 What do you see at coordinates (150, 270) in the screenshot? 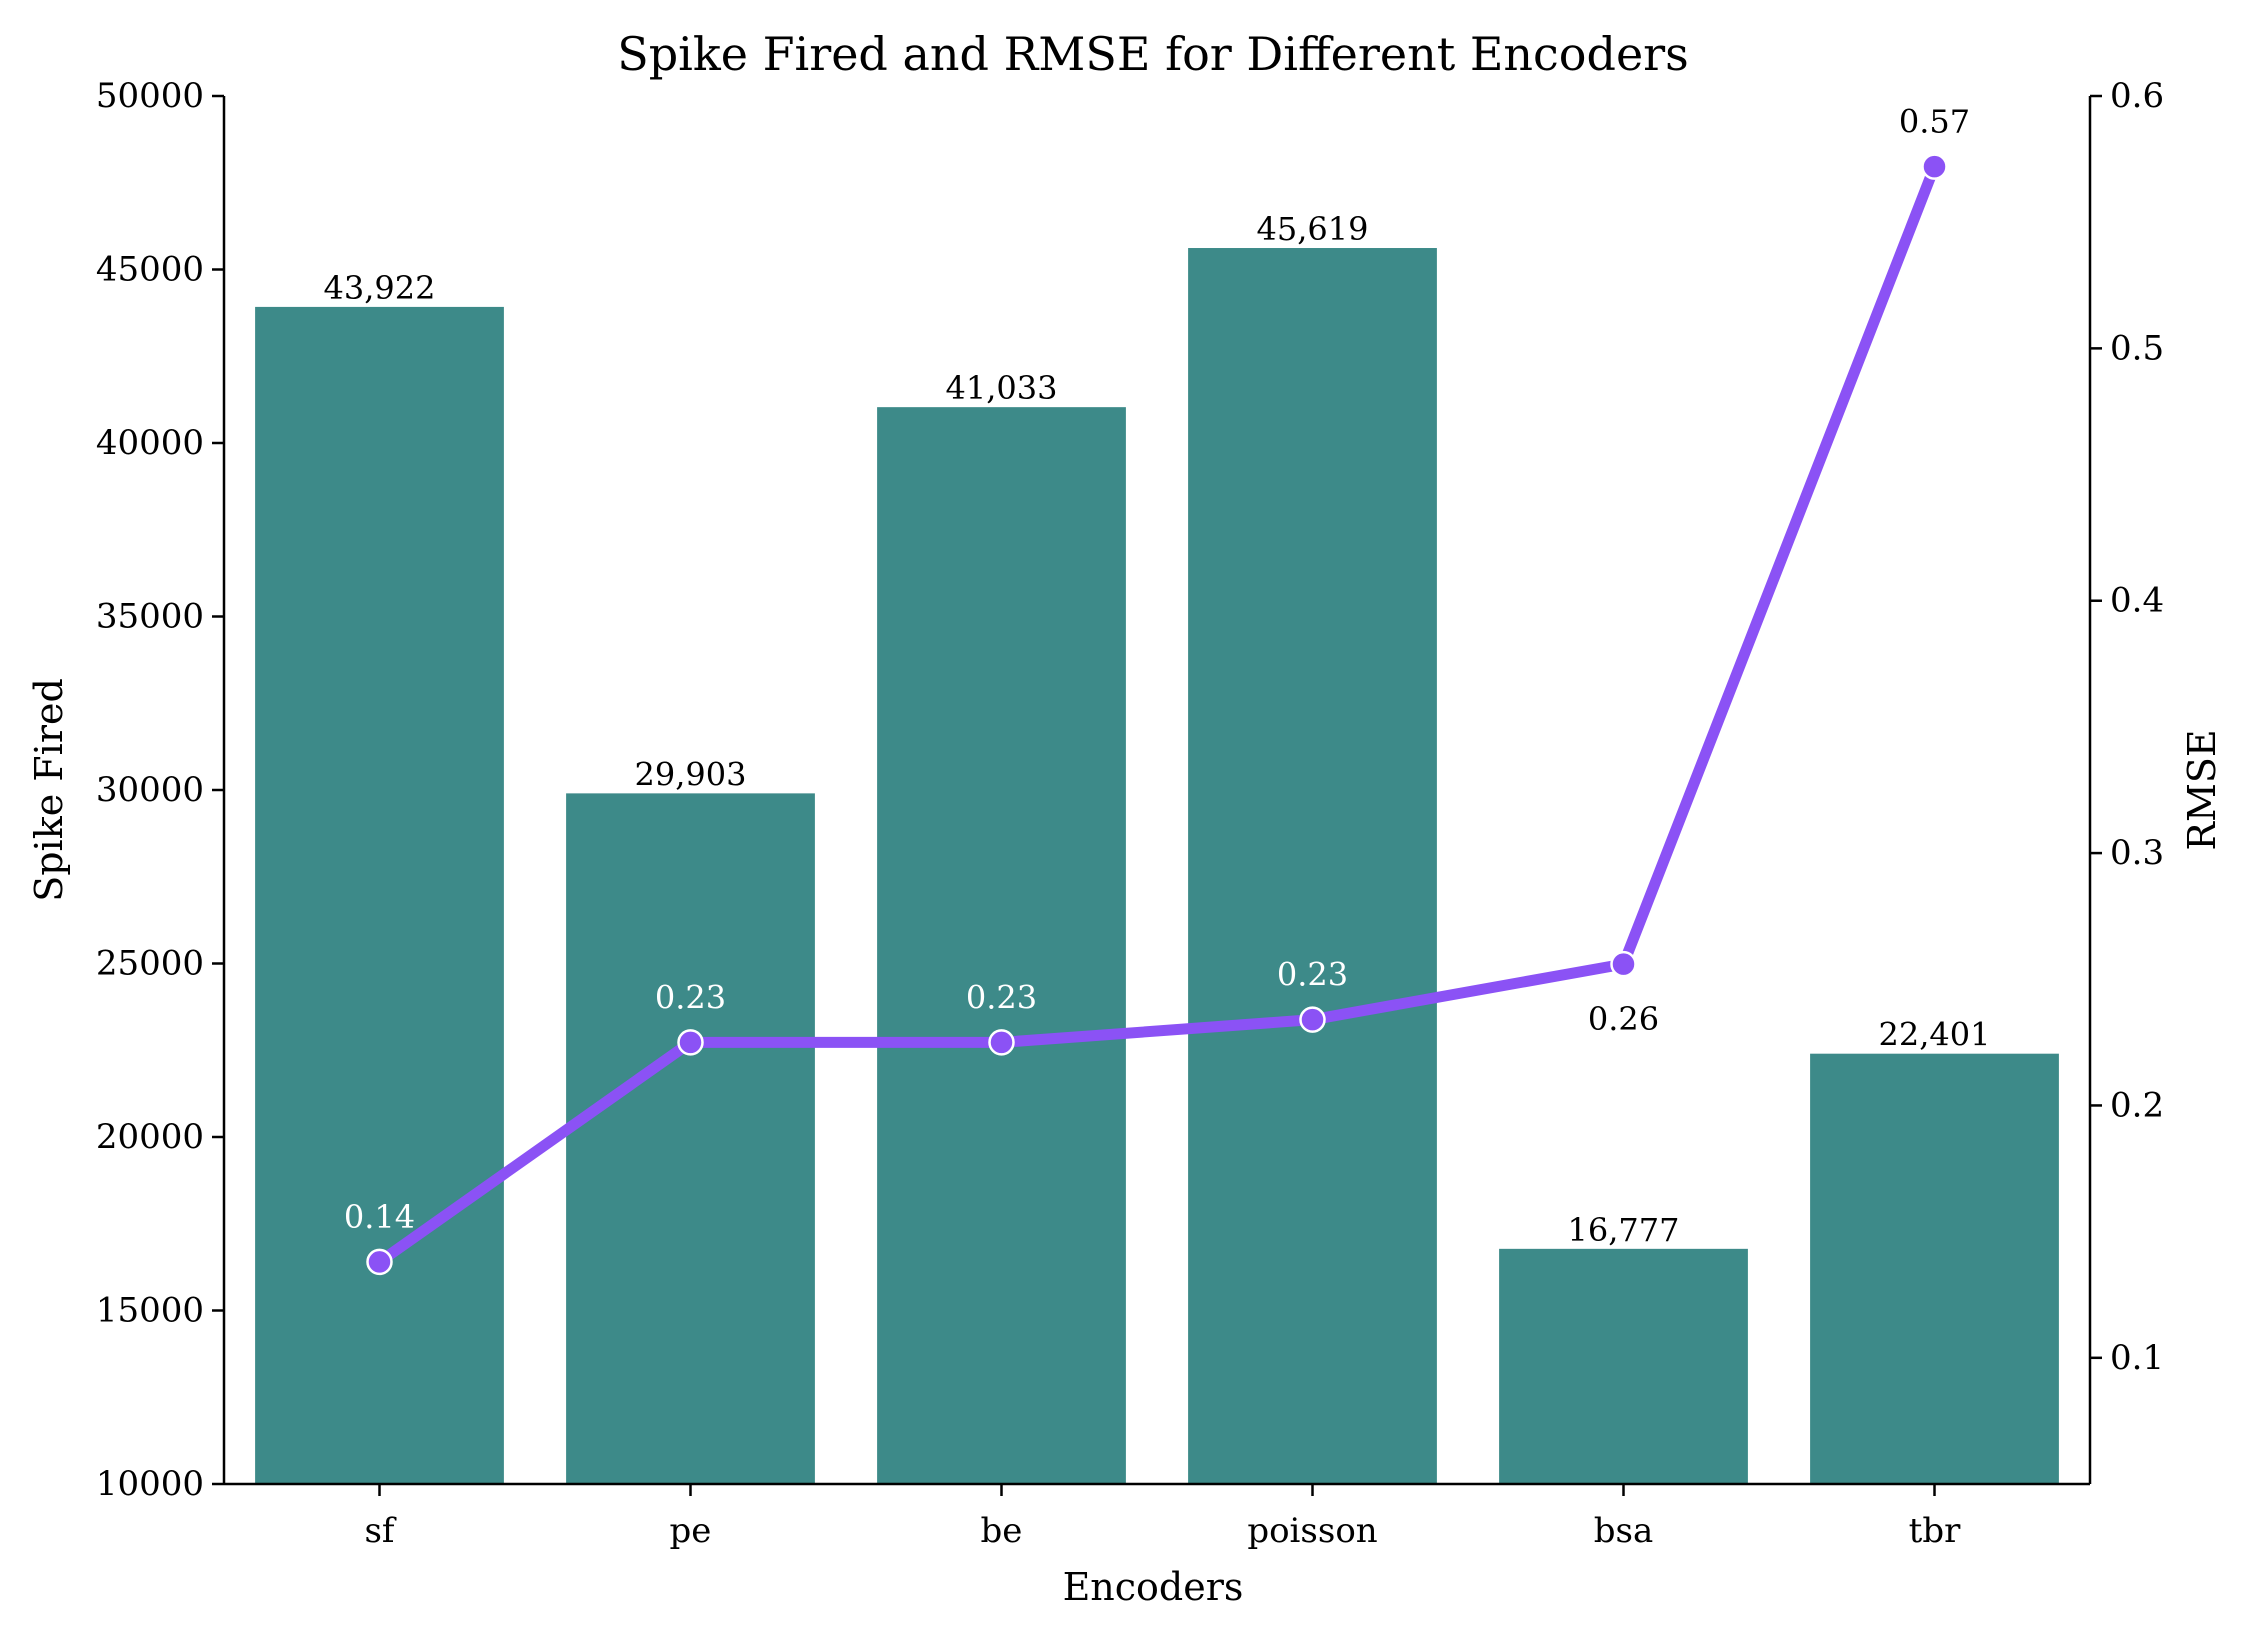
I see `y-tick-label: 45000` at bounding box center [150, 270].